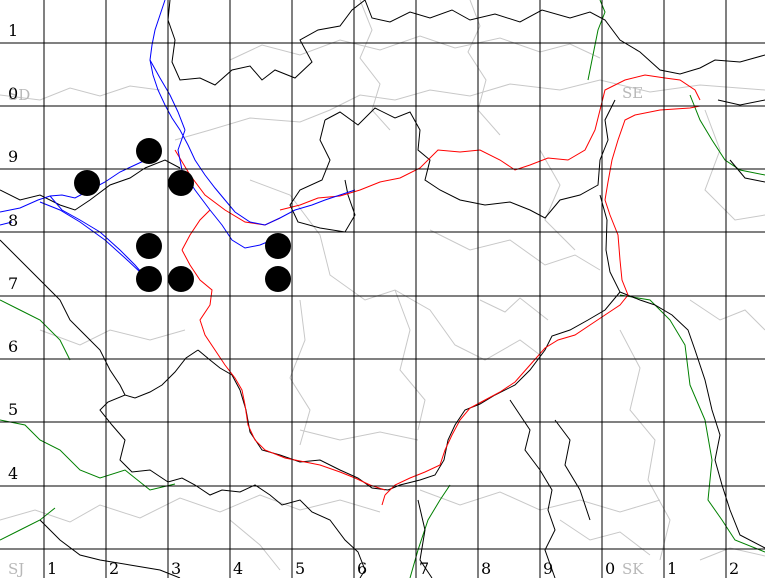 The width and height of the screenshot is (765, 578). I want to click on square-label-sj: SJ, so click(16, 569).